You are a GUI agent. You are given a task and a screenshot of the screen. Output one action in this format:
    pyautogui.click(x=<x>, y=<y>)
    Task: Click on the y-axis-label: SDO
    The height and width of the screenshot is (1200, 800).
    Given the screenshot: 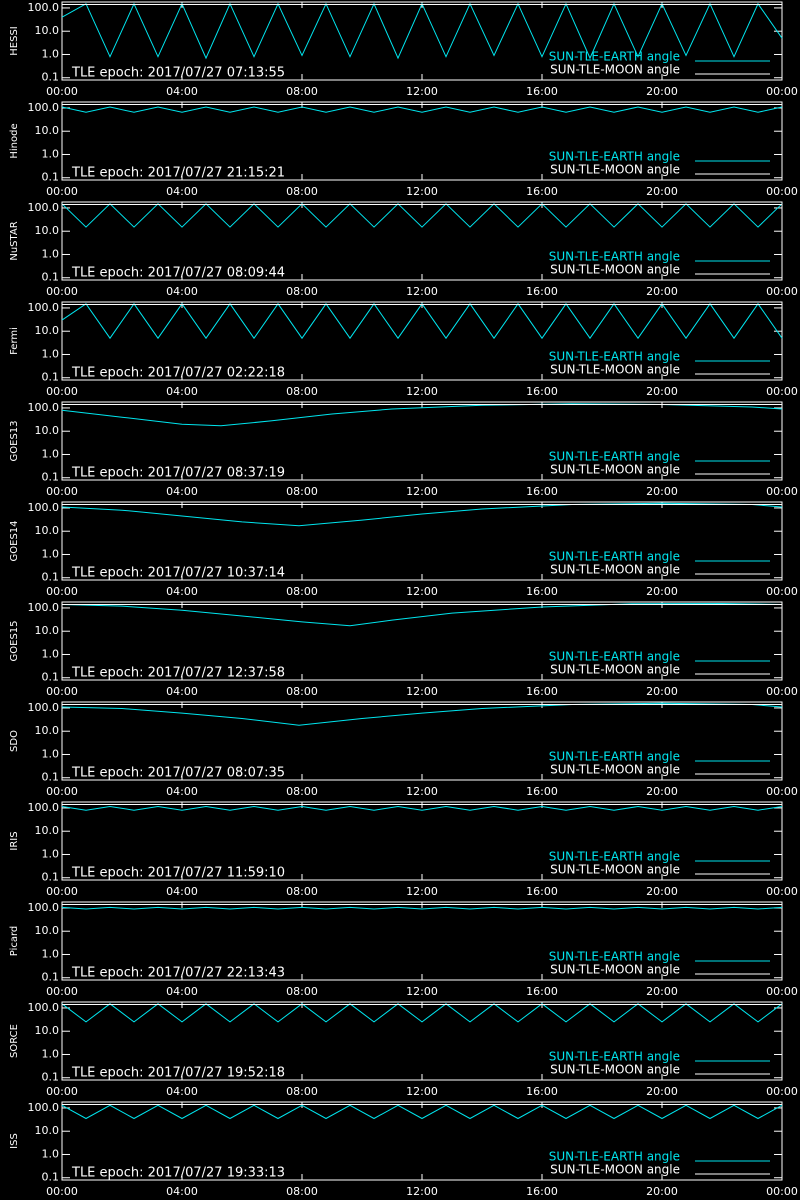 What is the action you would take?
    pyautogui.click(x=14, y=741)
    